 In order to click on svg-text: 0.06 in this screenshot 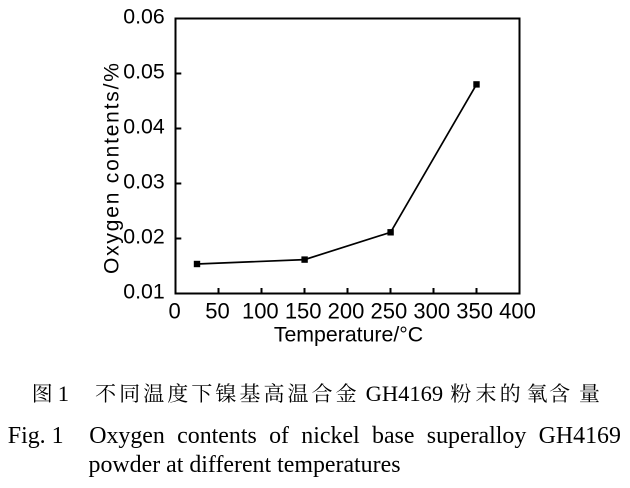, I will do `click(143, 16)`.